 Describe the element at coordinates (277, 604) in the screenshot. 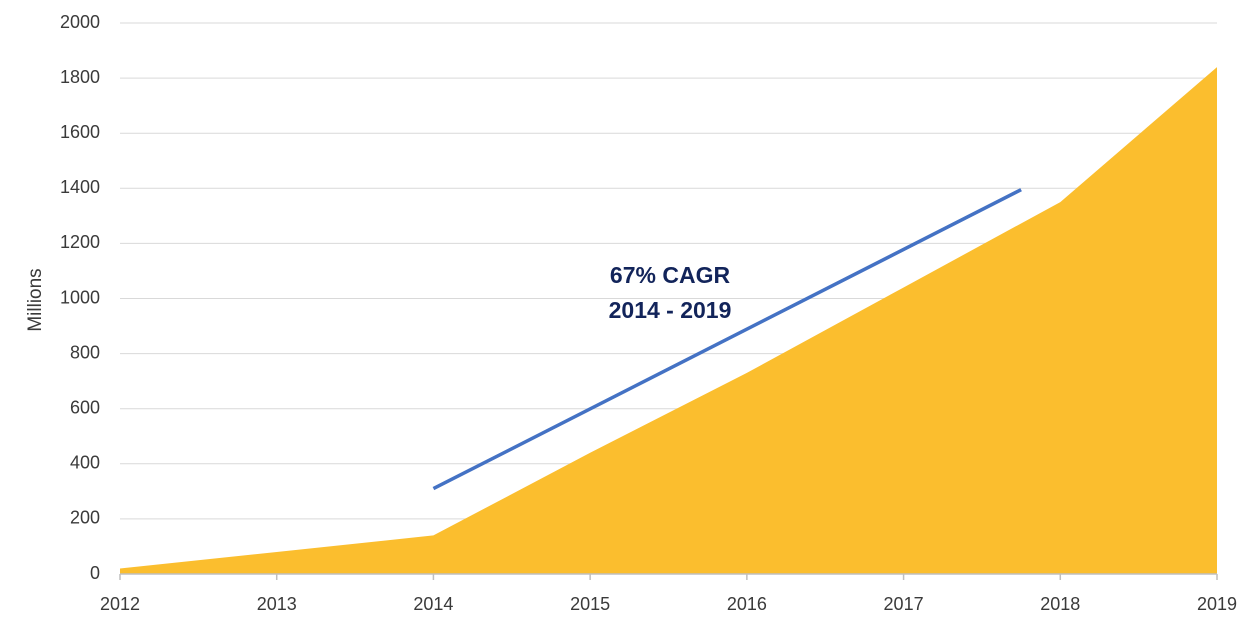

I see `x-tick-label-2013: 2013` at that location.